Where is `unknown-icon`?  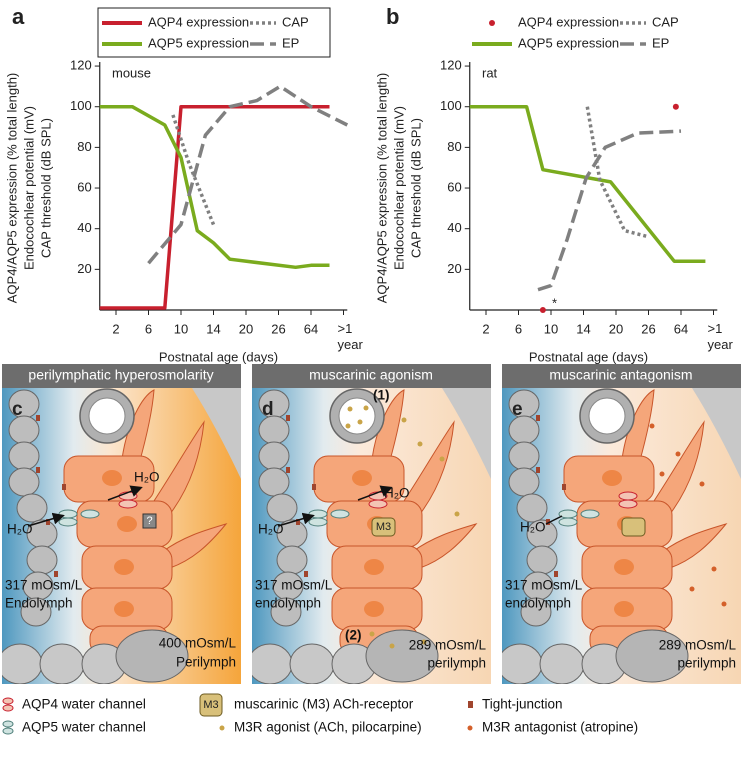
unknown-icon is located at coordinates (149, 521).